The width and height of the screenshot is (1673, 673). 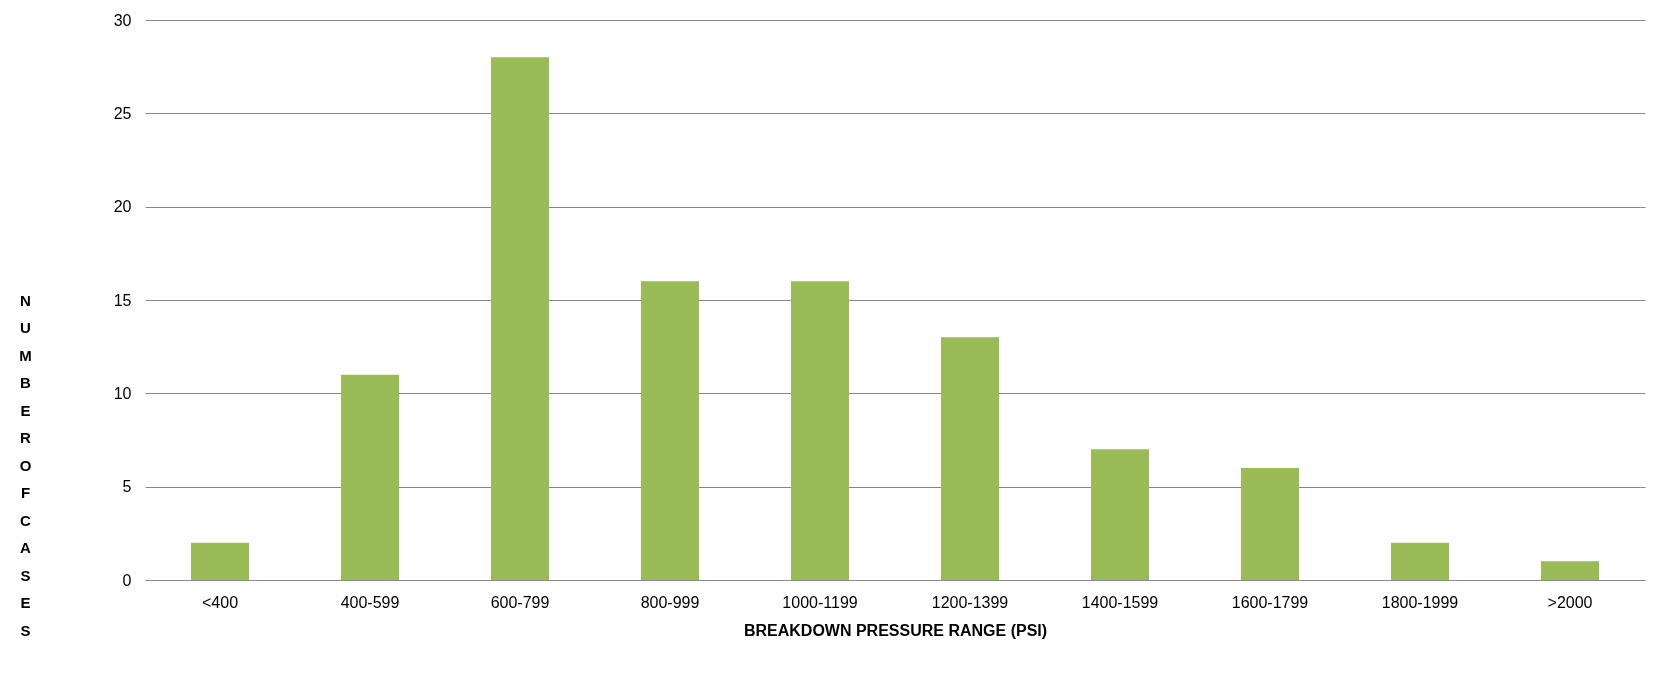 I want to click on y-tick-label: 0, so click(x=127, y=580).